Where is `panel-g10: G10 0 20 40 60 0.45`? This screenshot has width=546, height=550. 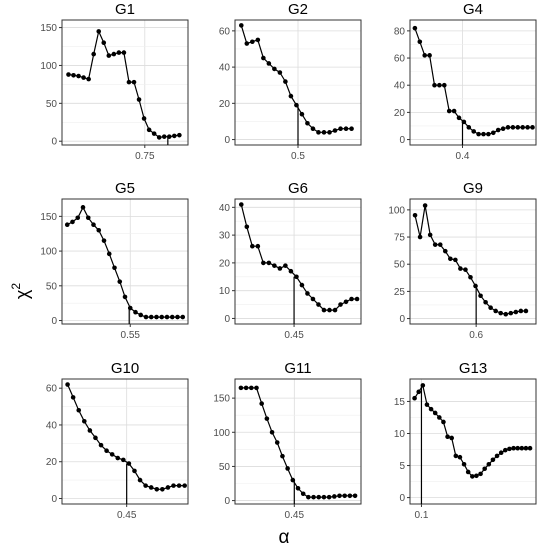 panel-g10: G10 0 20 40 60 0.45 is located at coordinates (117, 440).